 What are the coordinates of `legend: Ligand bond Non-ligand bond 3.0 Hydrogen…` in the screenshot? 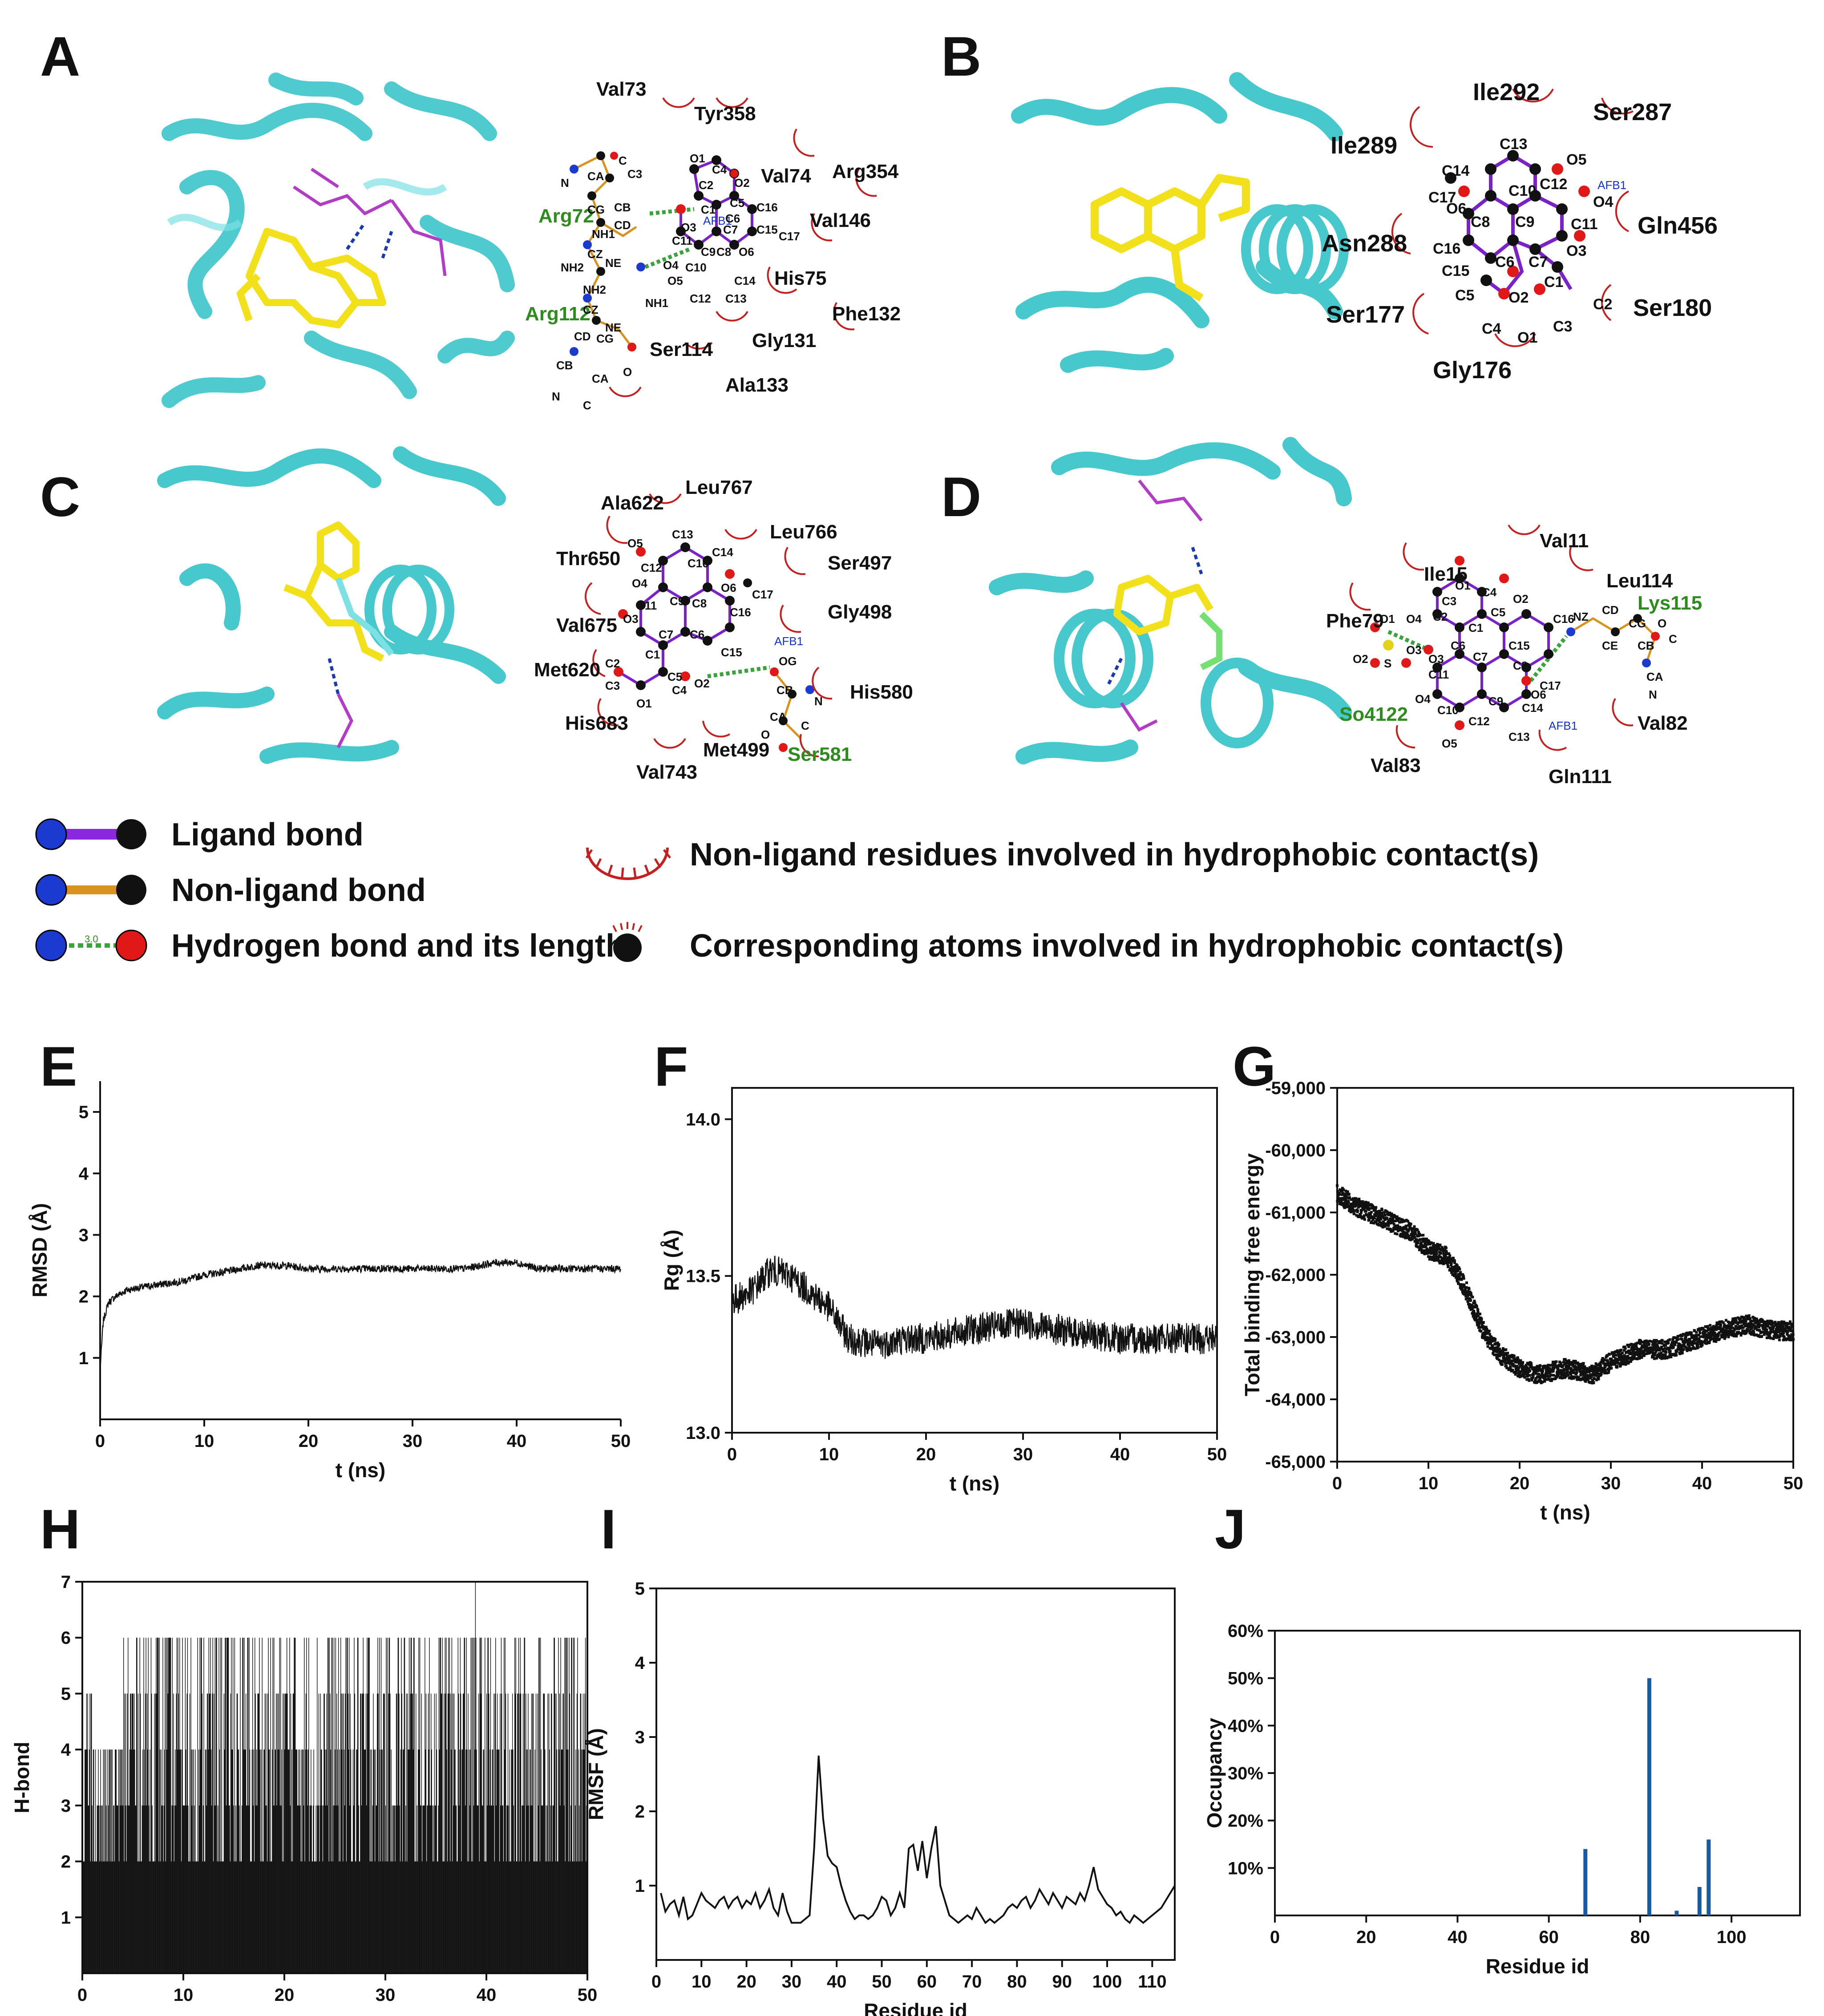 It's located at (799, 891).